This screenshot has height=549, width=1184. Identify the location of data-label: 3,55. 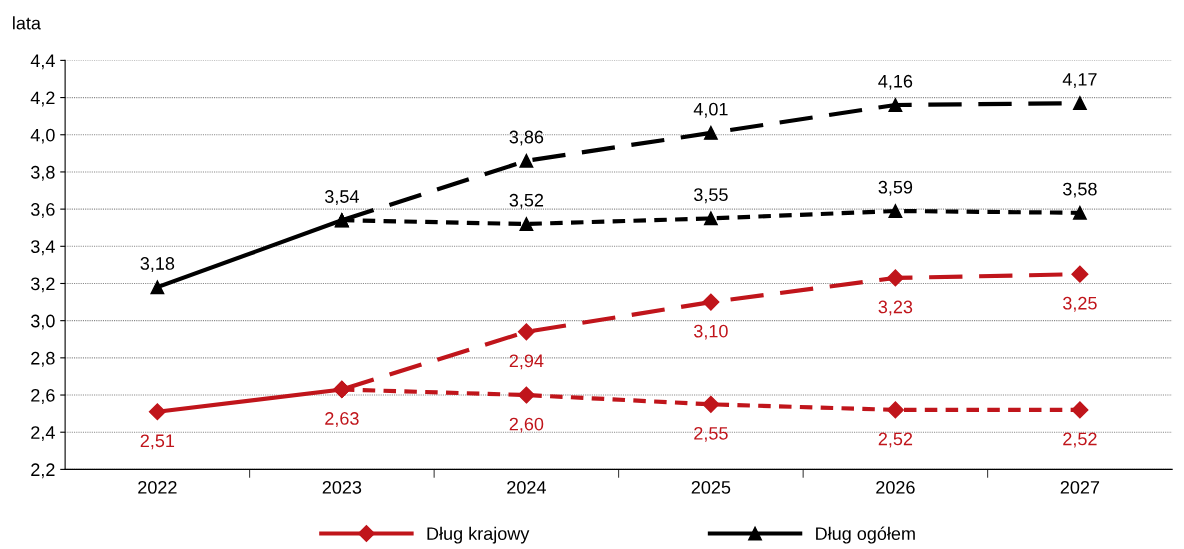
(711, 196).